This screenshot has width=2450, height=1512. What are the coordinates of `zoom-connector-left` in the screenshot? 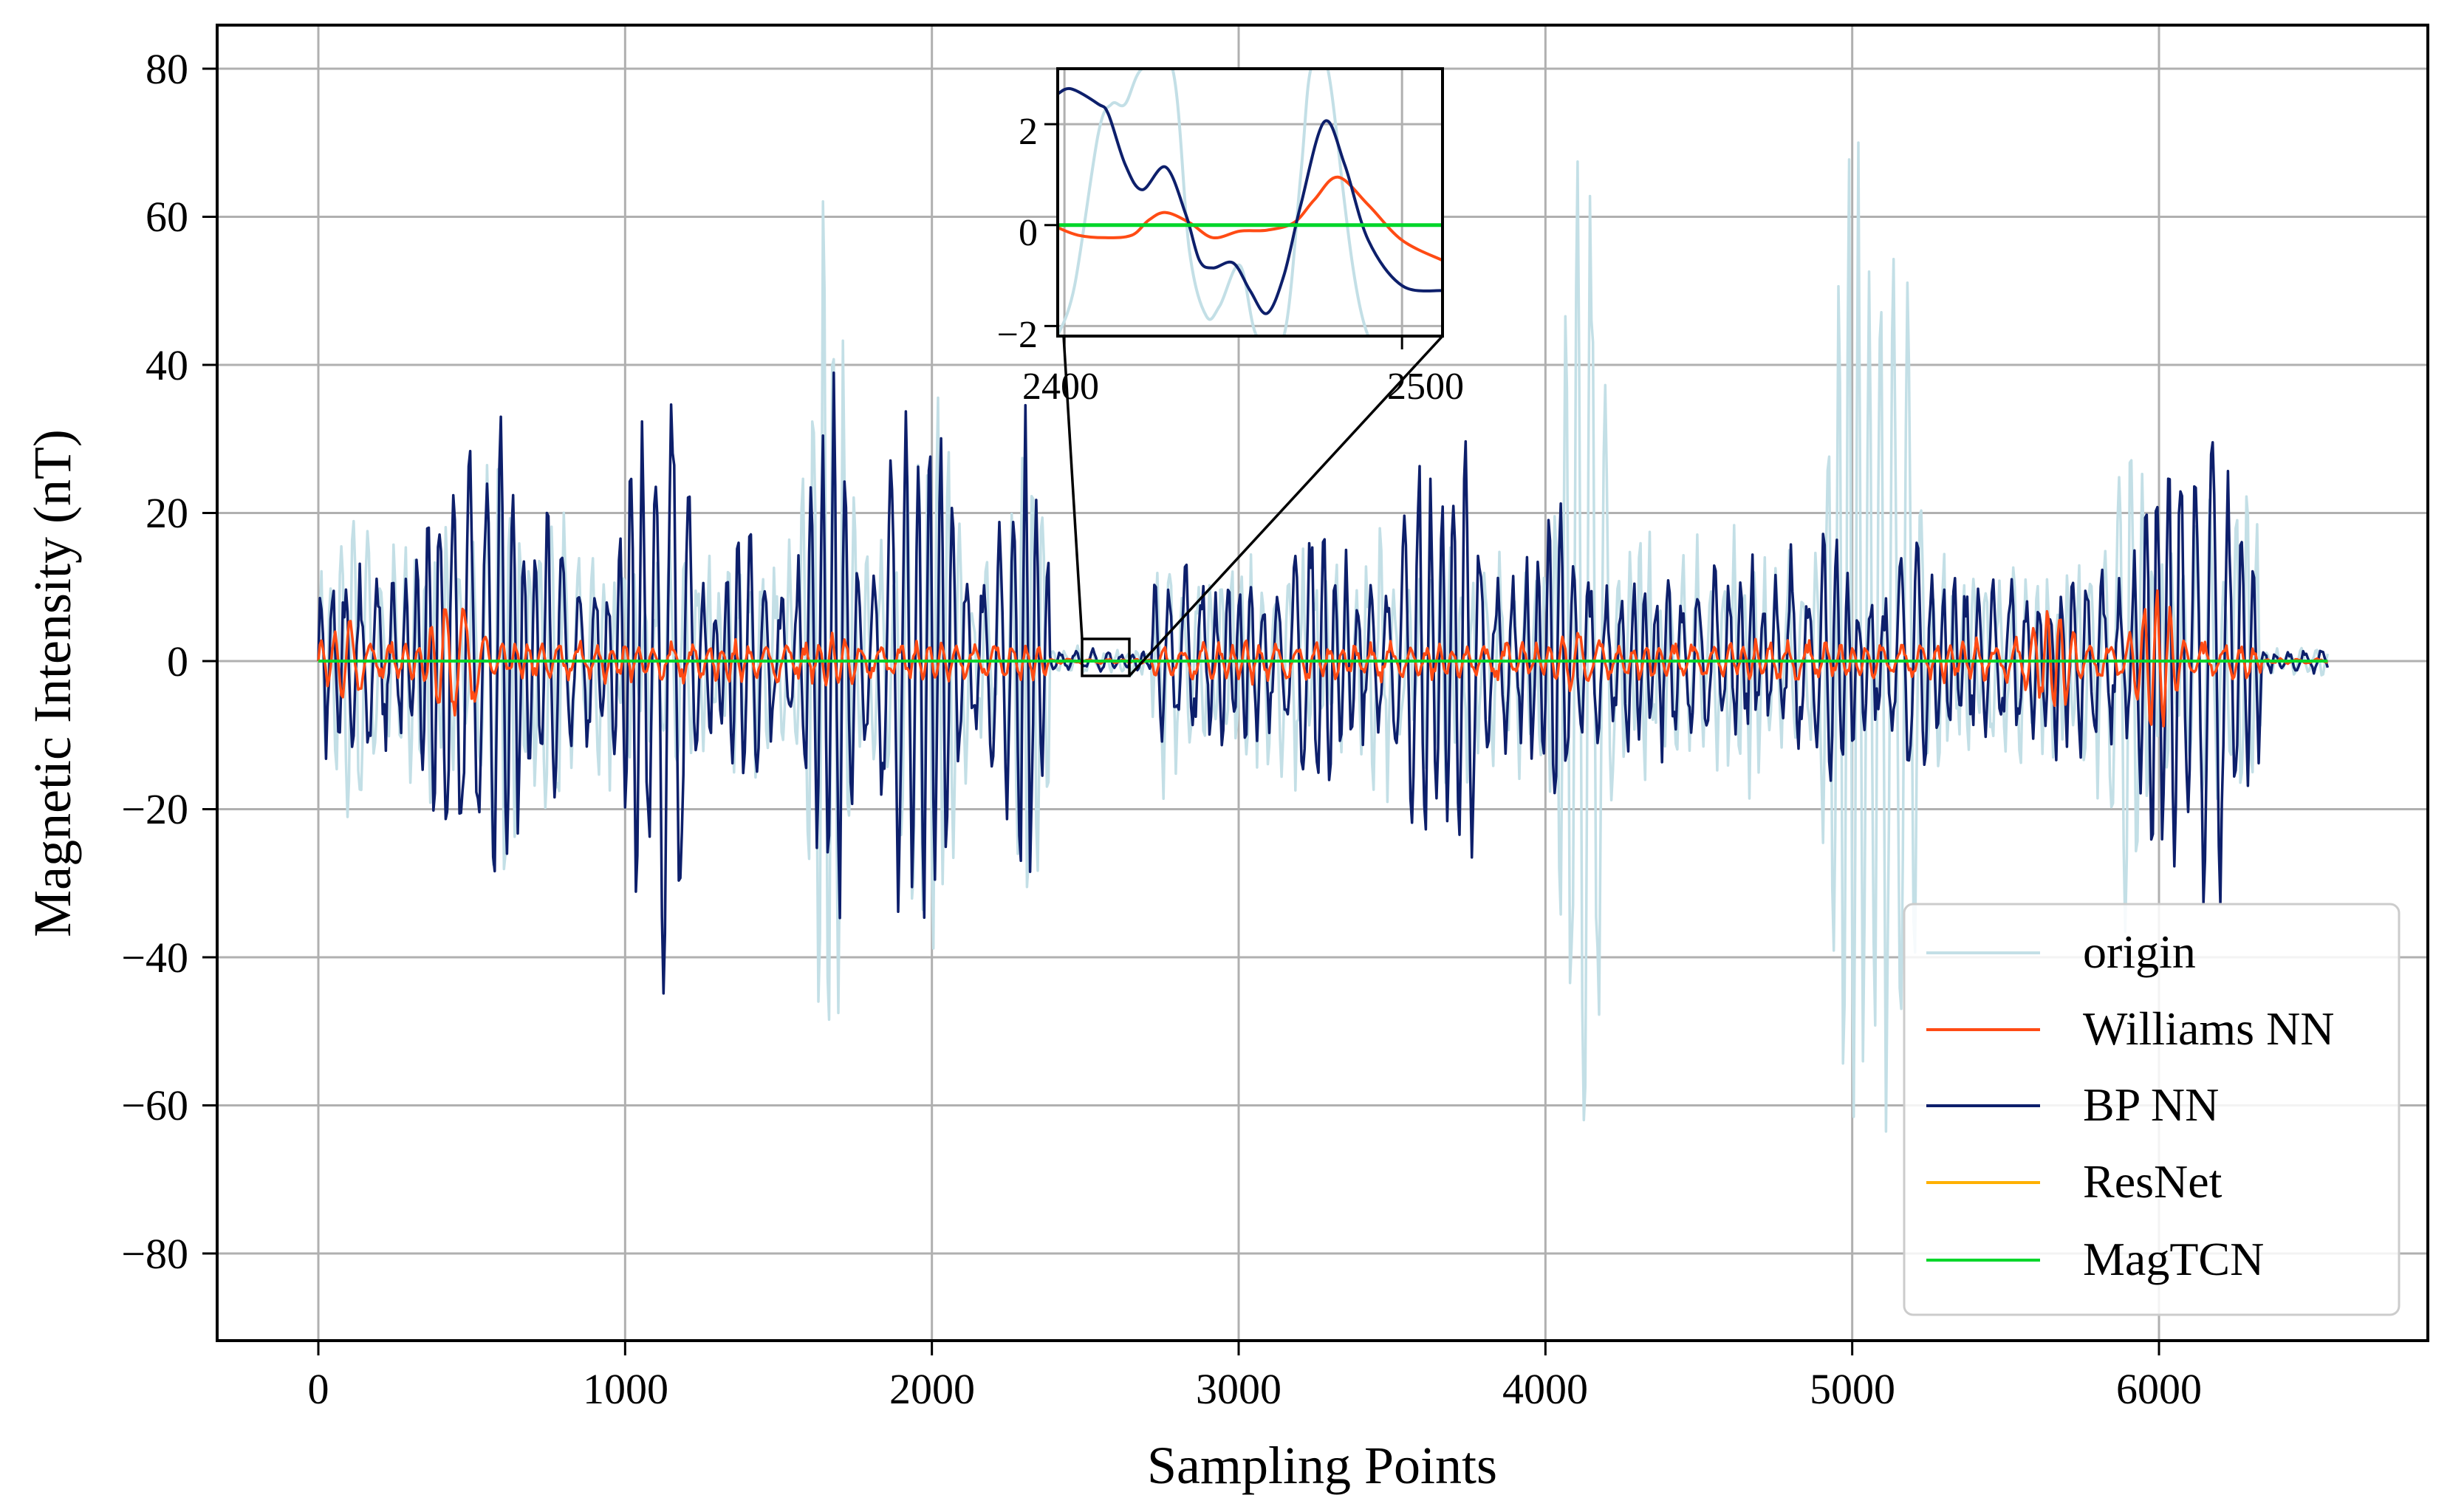 It's located at (1073, 487).